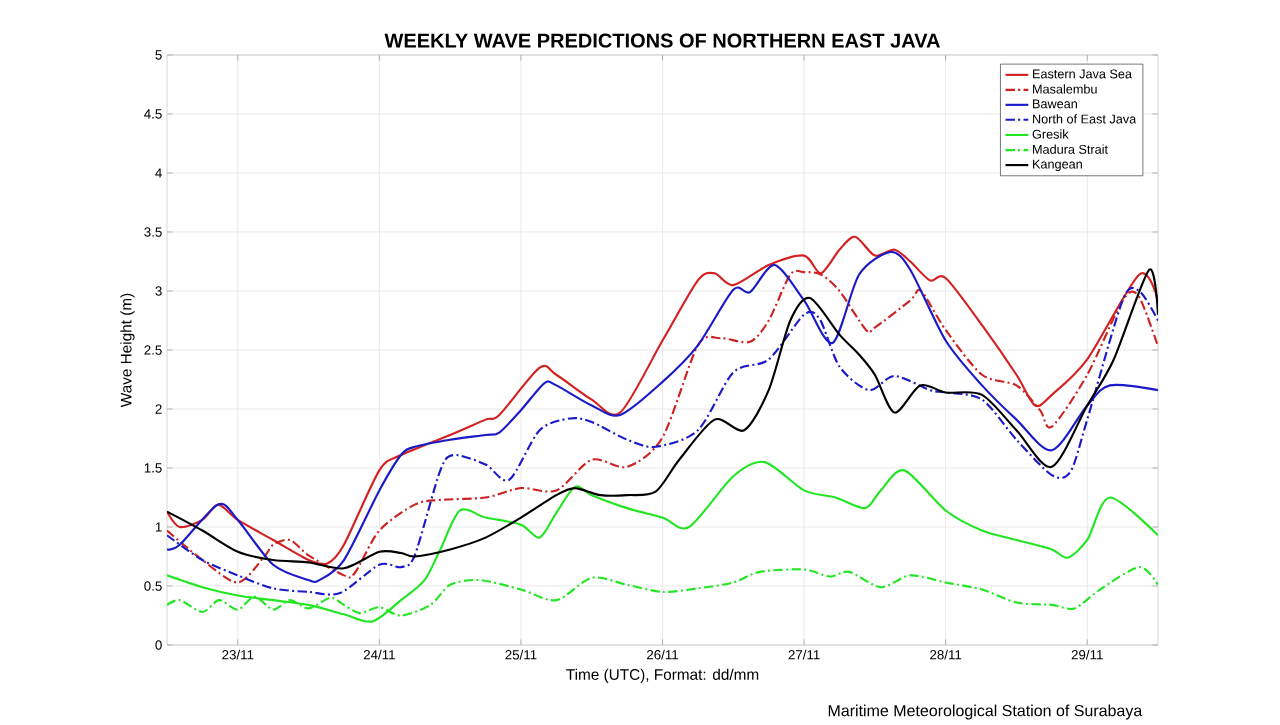 Image resolution: width=1280 pixels, height=725 pixels. I want to click on legend-label: North of East Java, so click(1085, 119).